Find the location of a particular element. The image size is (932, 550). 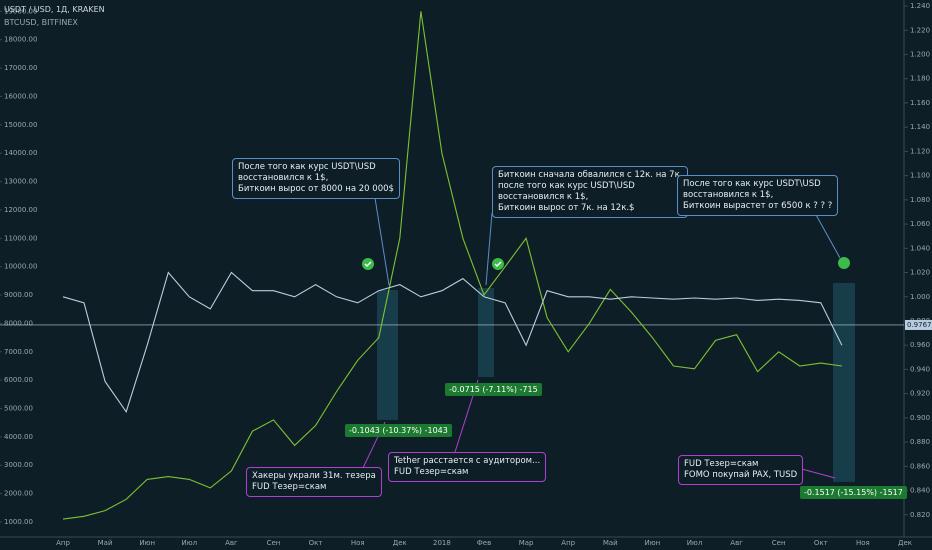

y-tick-label: 3000.00 is located at coordinates (18, 465).